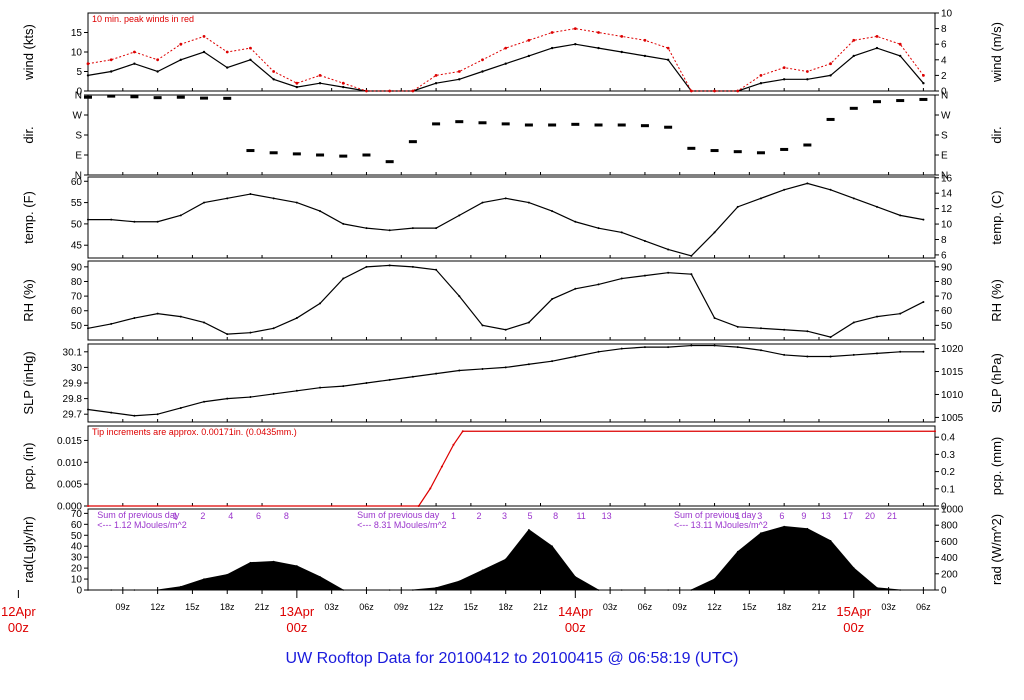  What do you see at coordinates (418, 506) in the screenshot?
I see `pcp-point` at bounding box center [418, 506].